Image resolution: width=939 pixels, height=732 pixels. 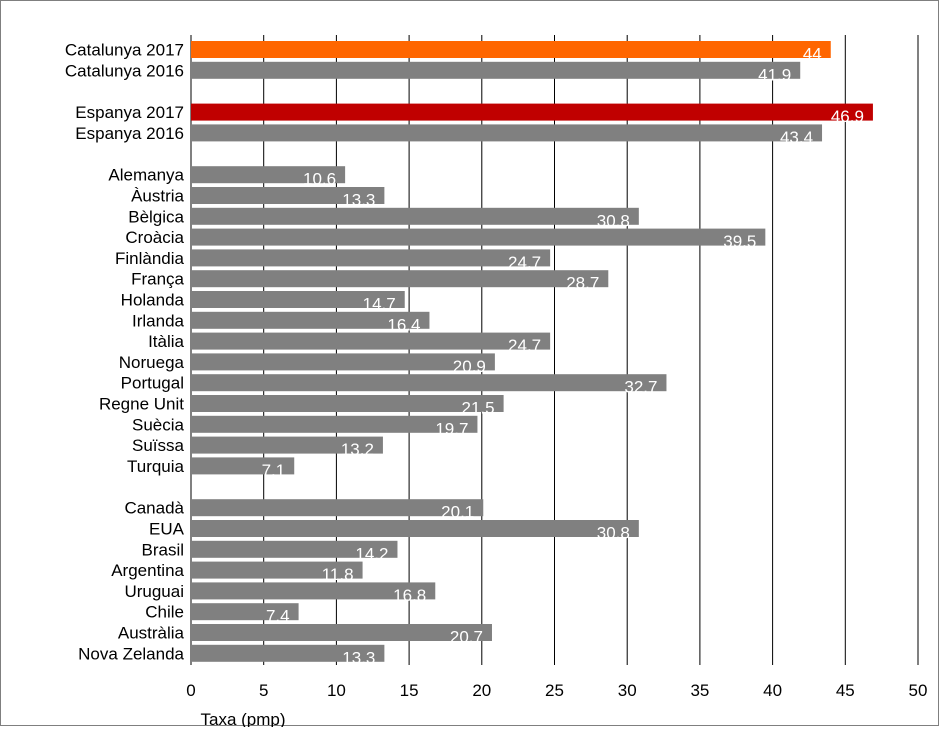 I want to click on bar-austria, so click(x=288, y=195).